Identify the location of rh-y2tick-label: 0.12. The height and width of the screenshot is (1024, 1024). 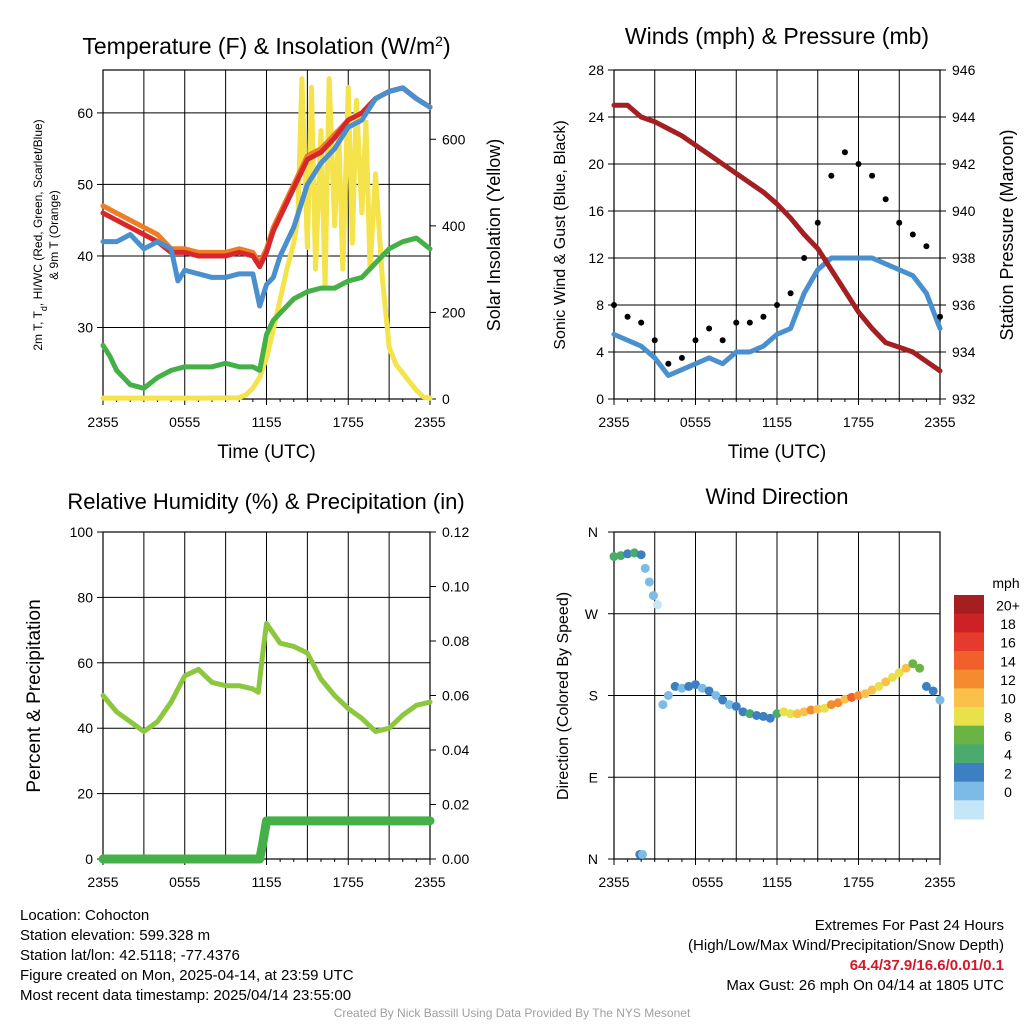
(455, 532).